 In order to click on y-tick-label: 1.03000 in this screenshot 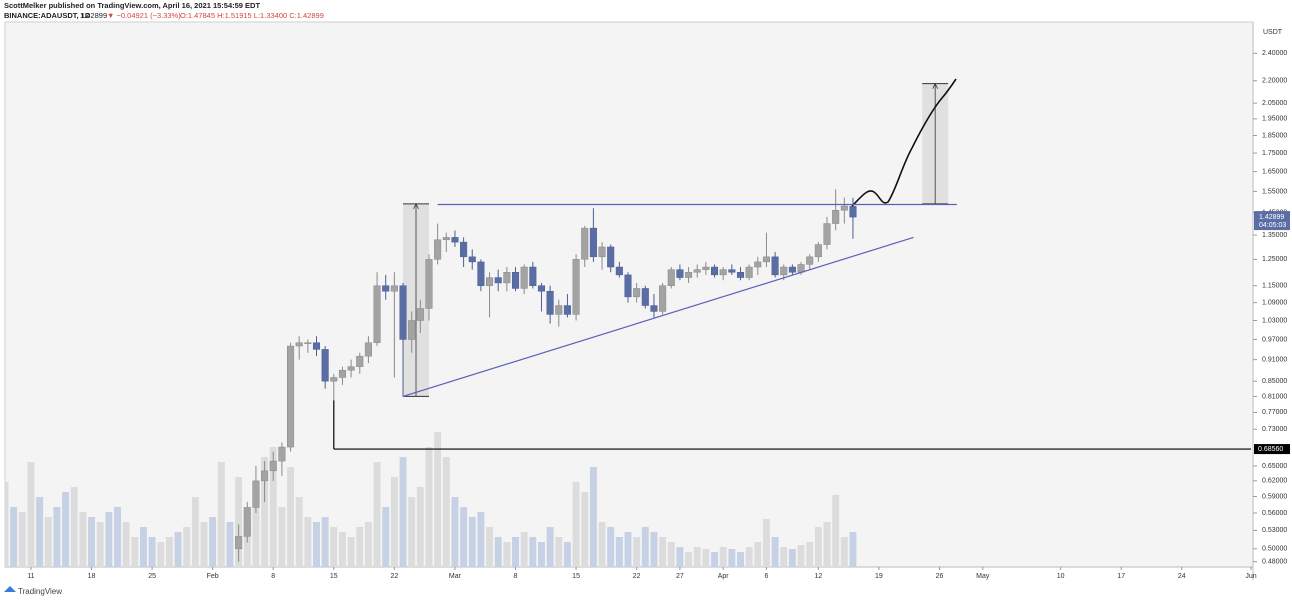, I will do `click(1274, 320)`.